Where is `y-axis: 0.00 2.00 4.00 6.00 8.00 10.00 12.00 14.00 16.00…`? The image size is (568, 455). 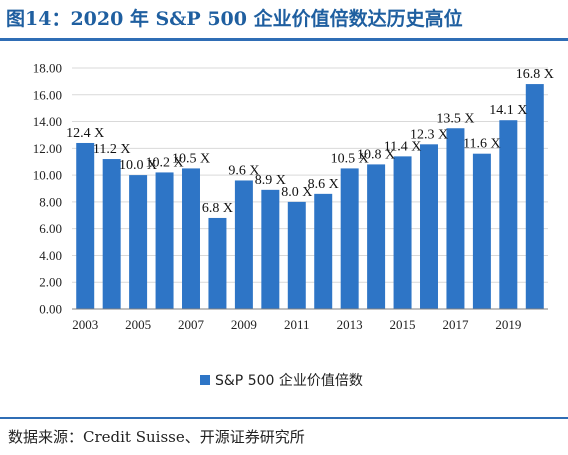 y-axis: 0.00 2.00 4.00 6.00 8.00 10.00 12.00 14.00 16.00… is located at coordinates (47, 189).